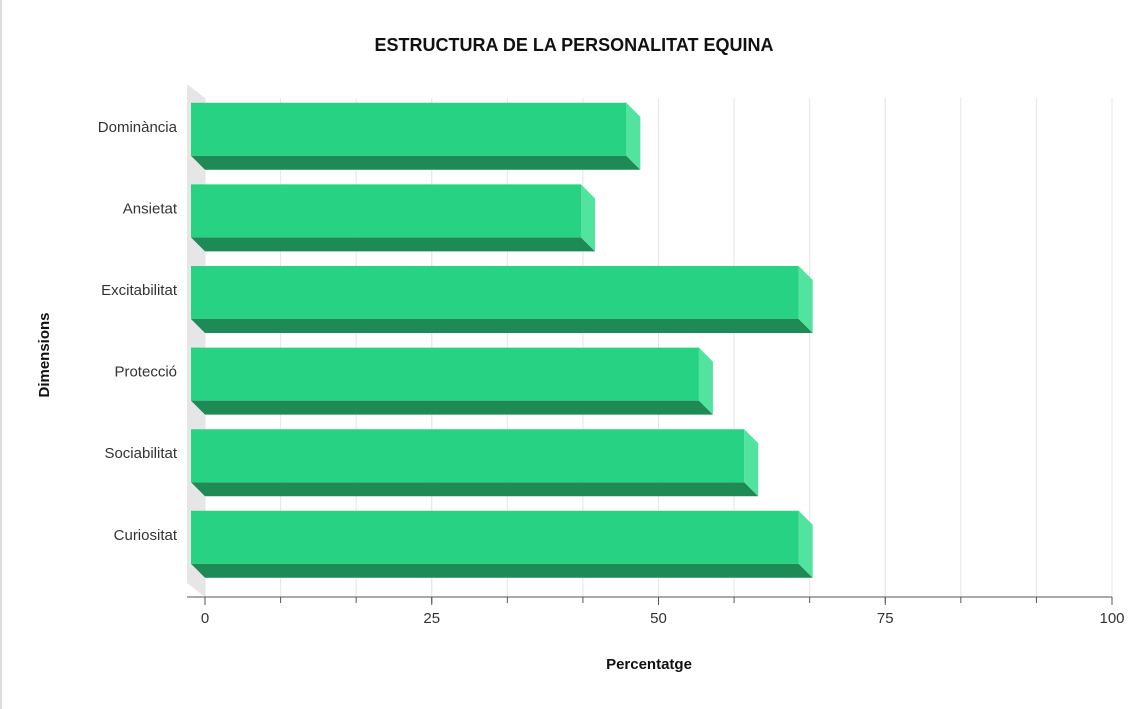 This screenshot has height=709, width=1147. I want to click on x-tick-label: 100, so click(1111, 618).